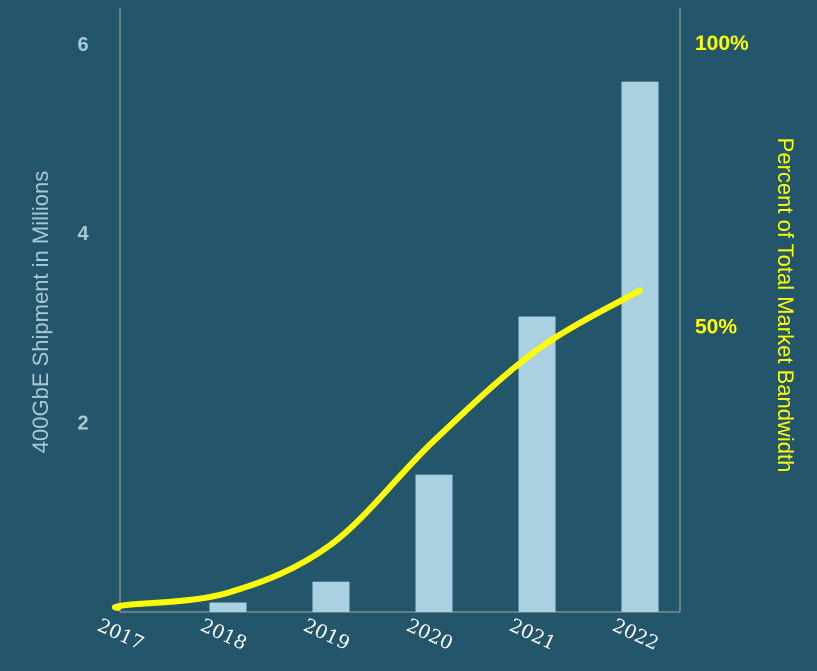  Describe the element at coordinates (716, 327) in the screenshot. I see `right-tick-label: 50%` at that location.